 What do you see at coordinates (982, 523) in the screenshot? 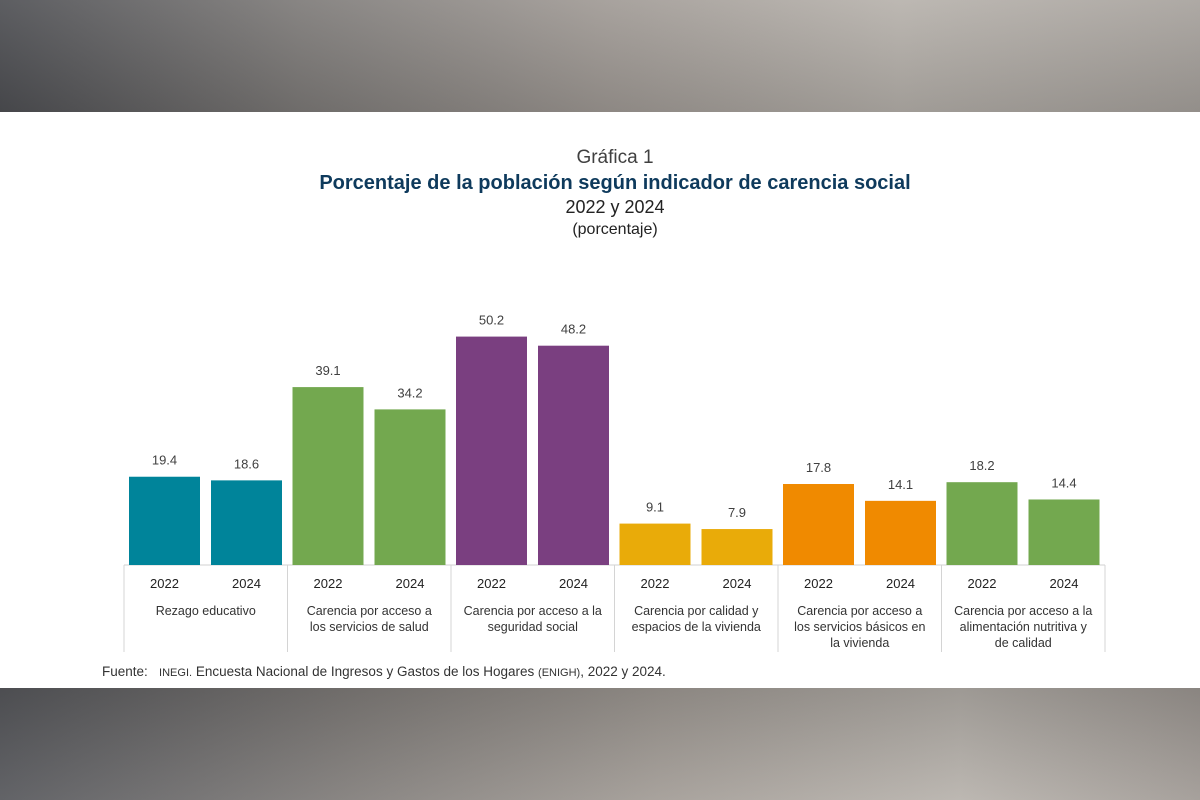
I see `bar-6-2022` at bounding box center [982, 523].